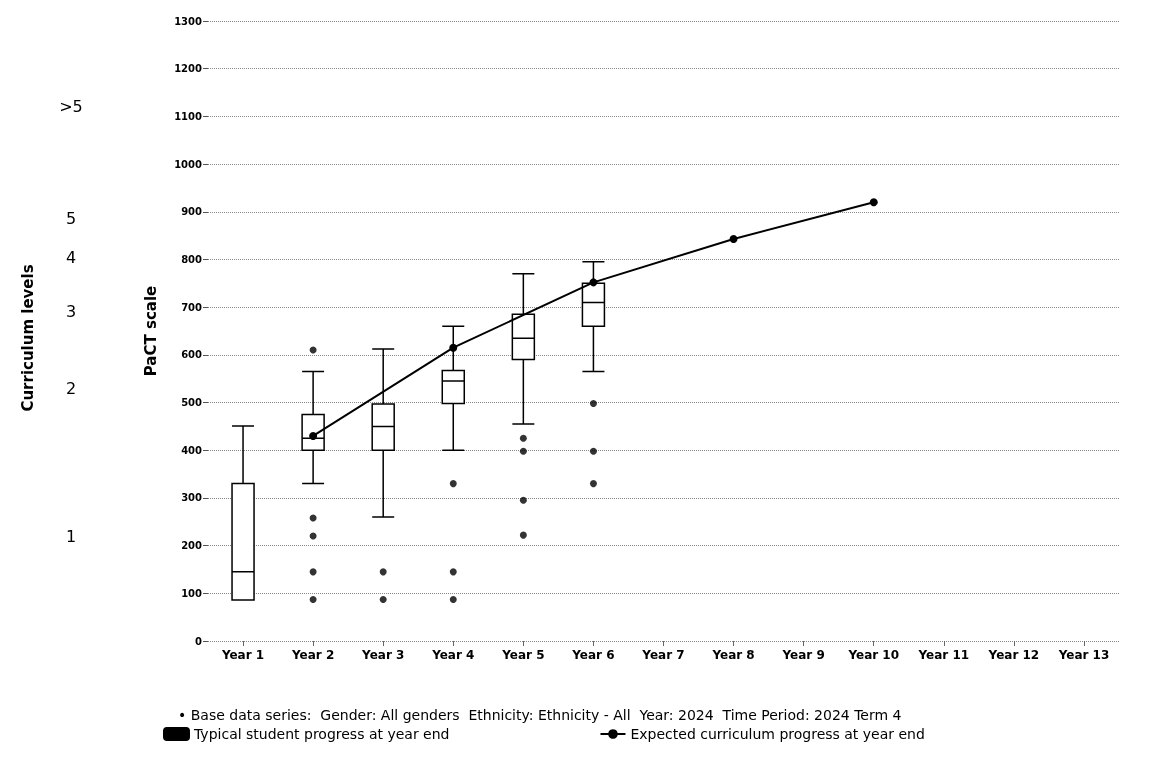 The image size is (1172, 758). What do you see at coordinates (192, 212) in the screenshot?
I see `y-tick-label: 900` at bounding box center [192, 212].